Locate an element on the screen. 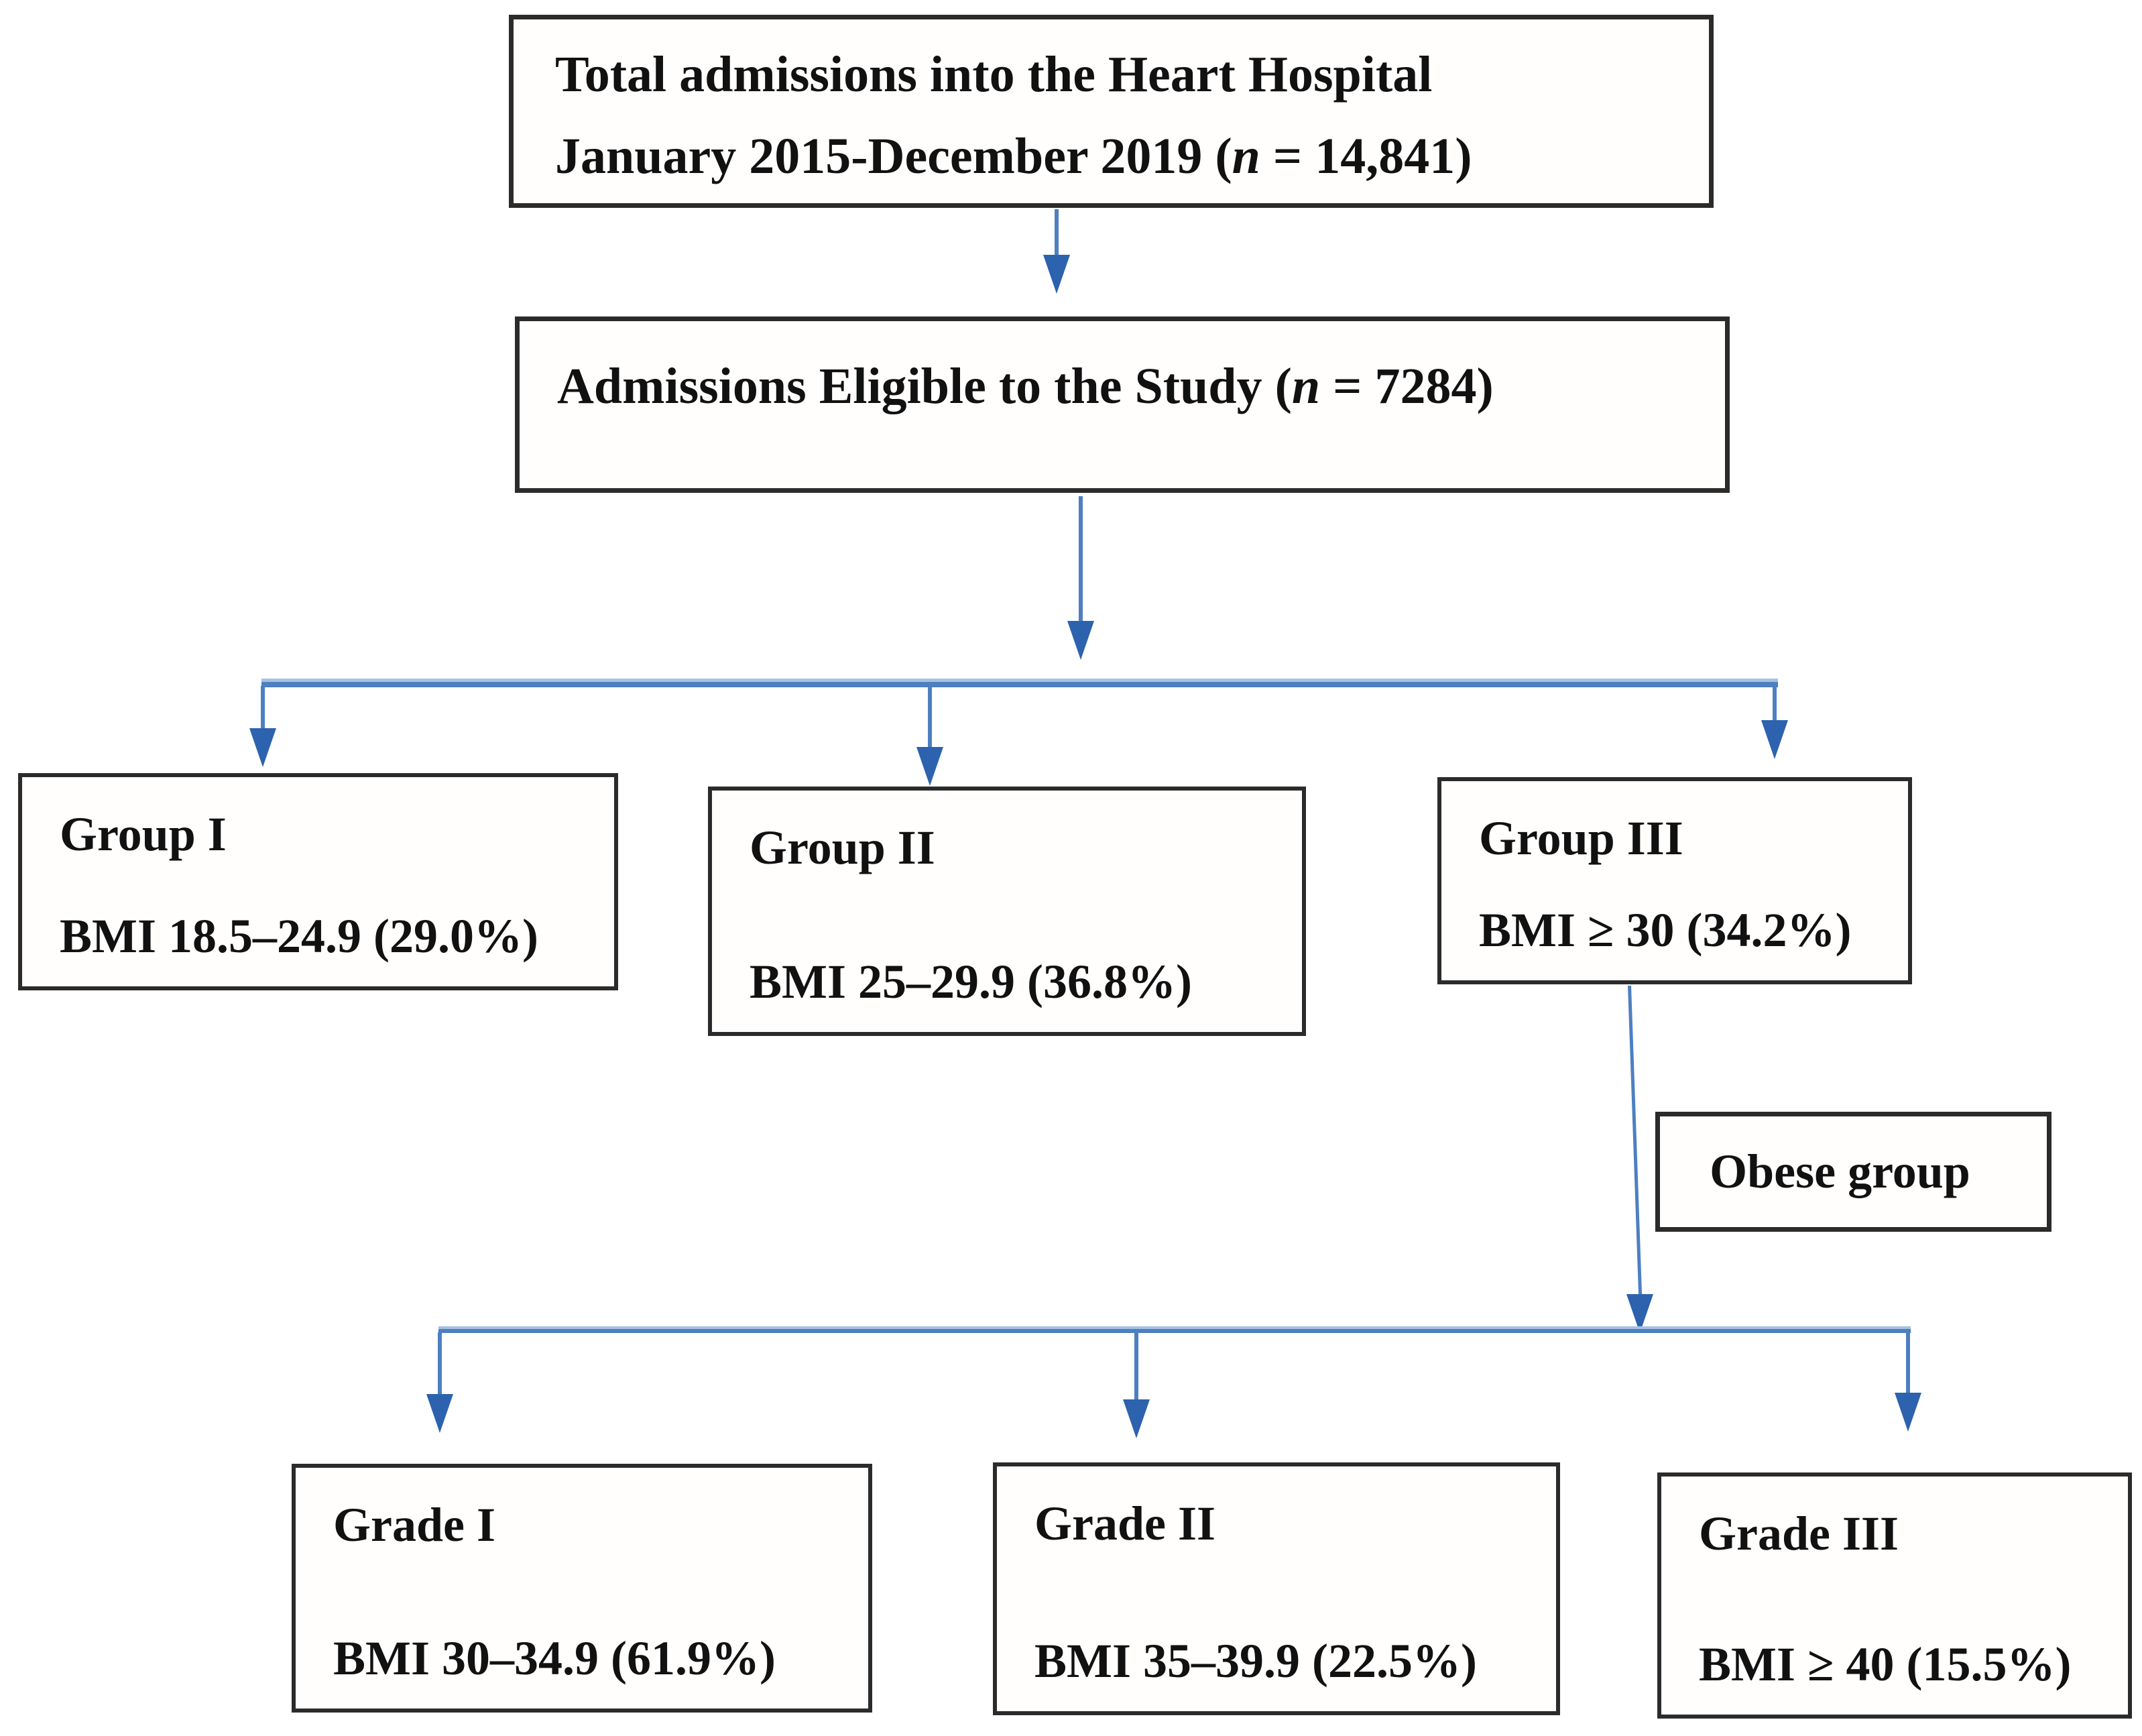 This screenshot has width=2142, height=1736. group-iii-title: Group III is located at coordinates (1581, 838).